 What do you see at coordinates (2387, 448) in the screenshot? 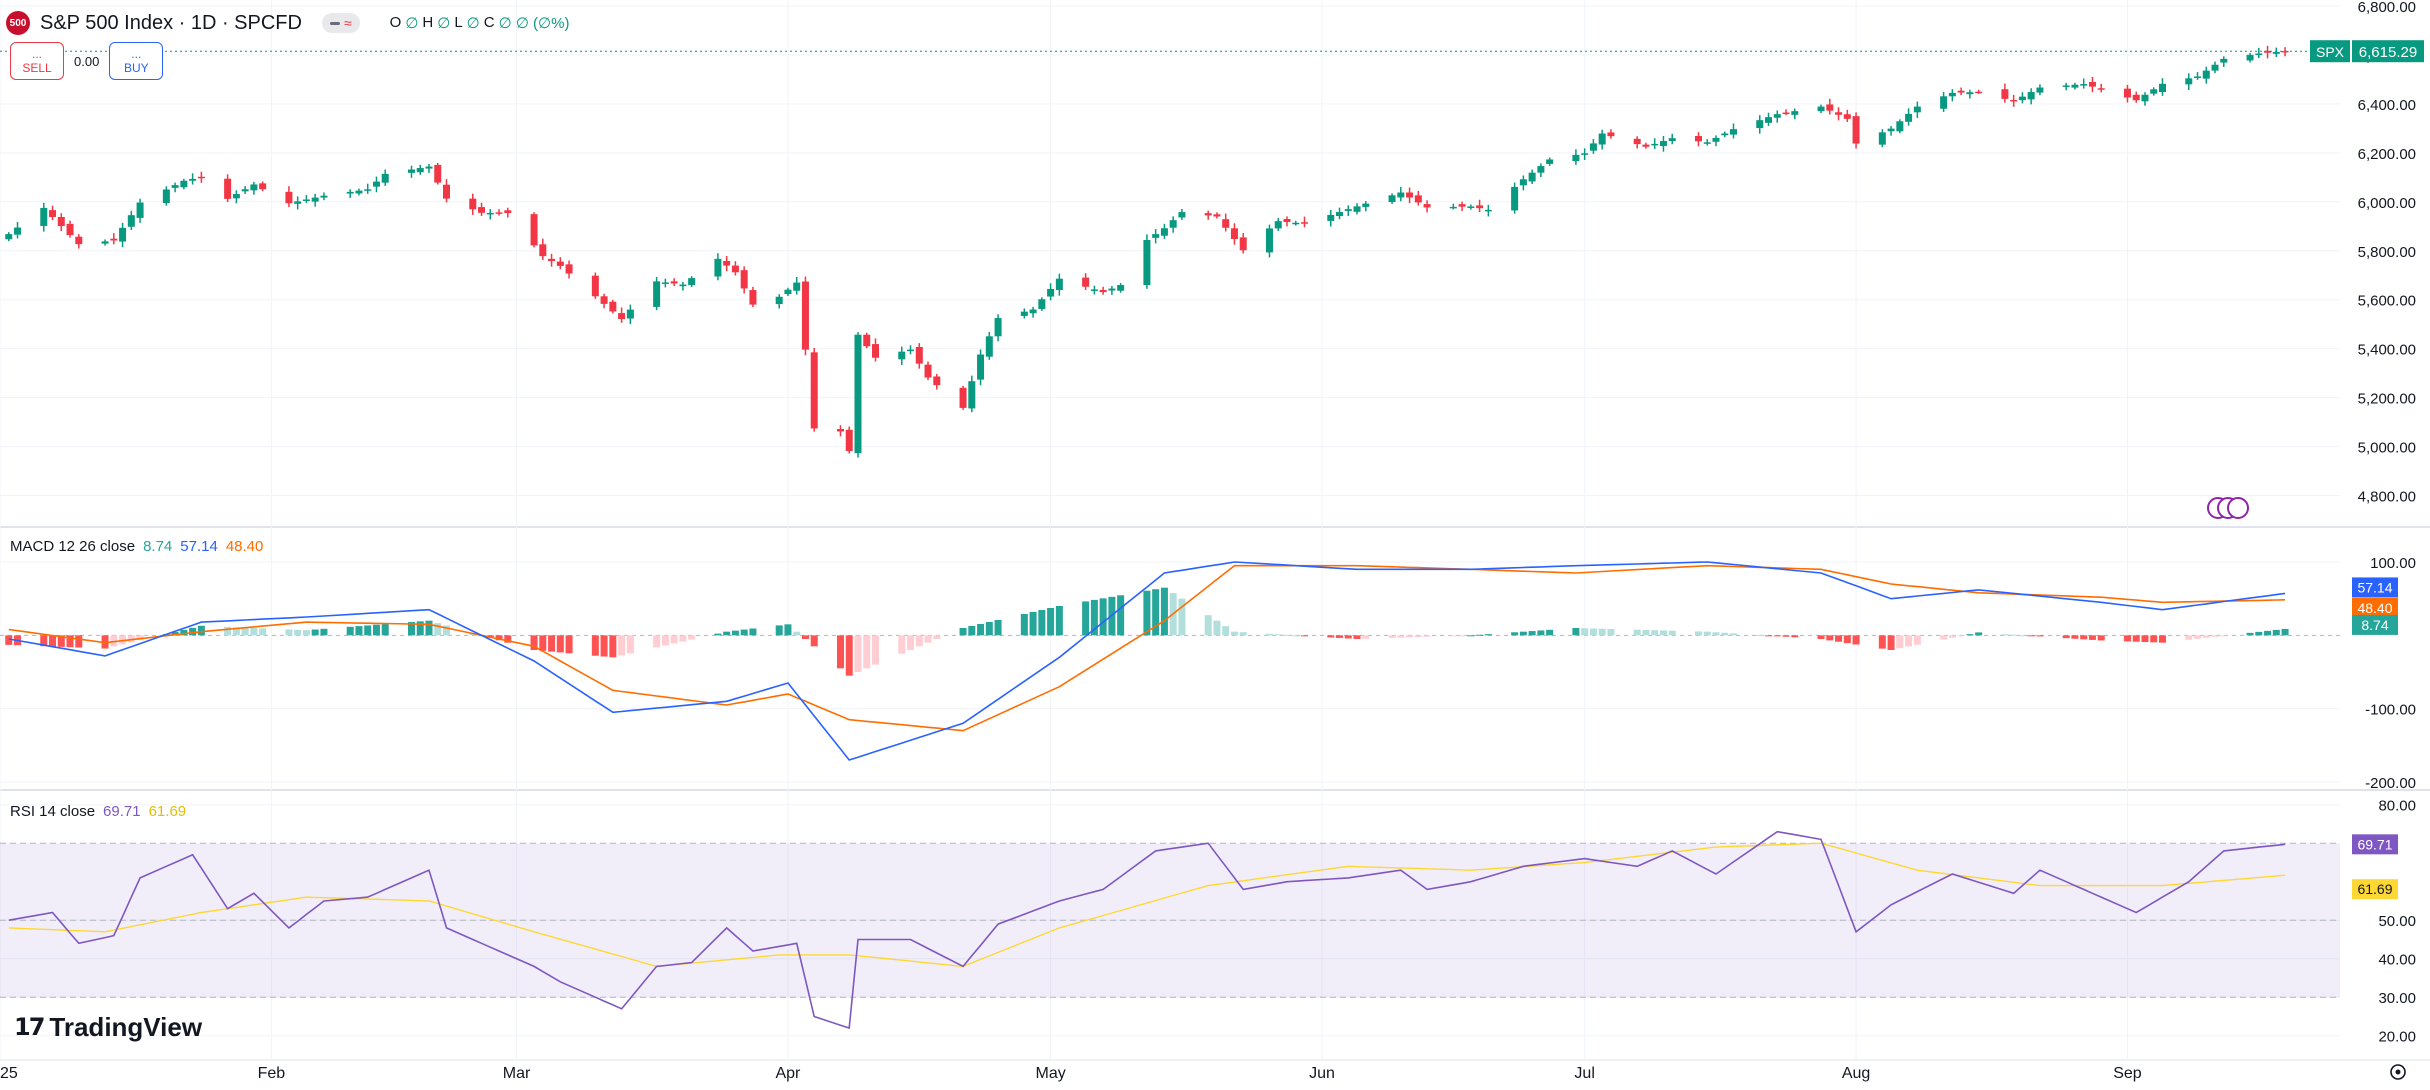
I see `price-axis-tick-label: 5,000.00` at bounding box center [2387, 448].